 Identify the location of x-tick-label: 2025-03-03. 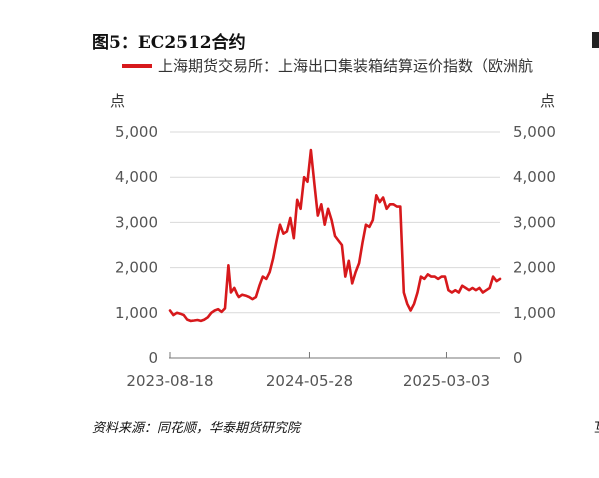
(446, 381).